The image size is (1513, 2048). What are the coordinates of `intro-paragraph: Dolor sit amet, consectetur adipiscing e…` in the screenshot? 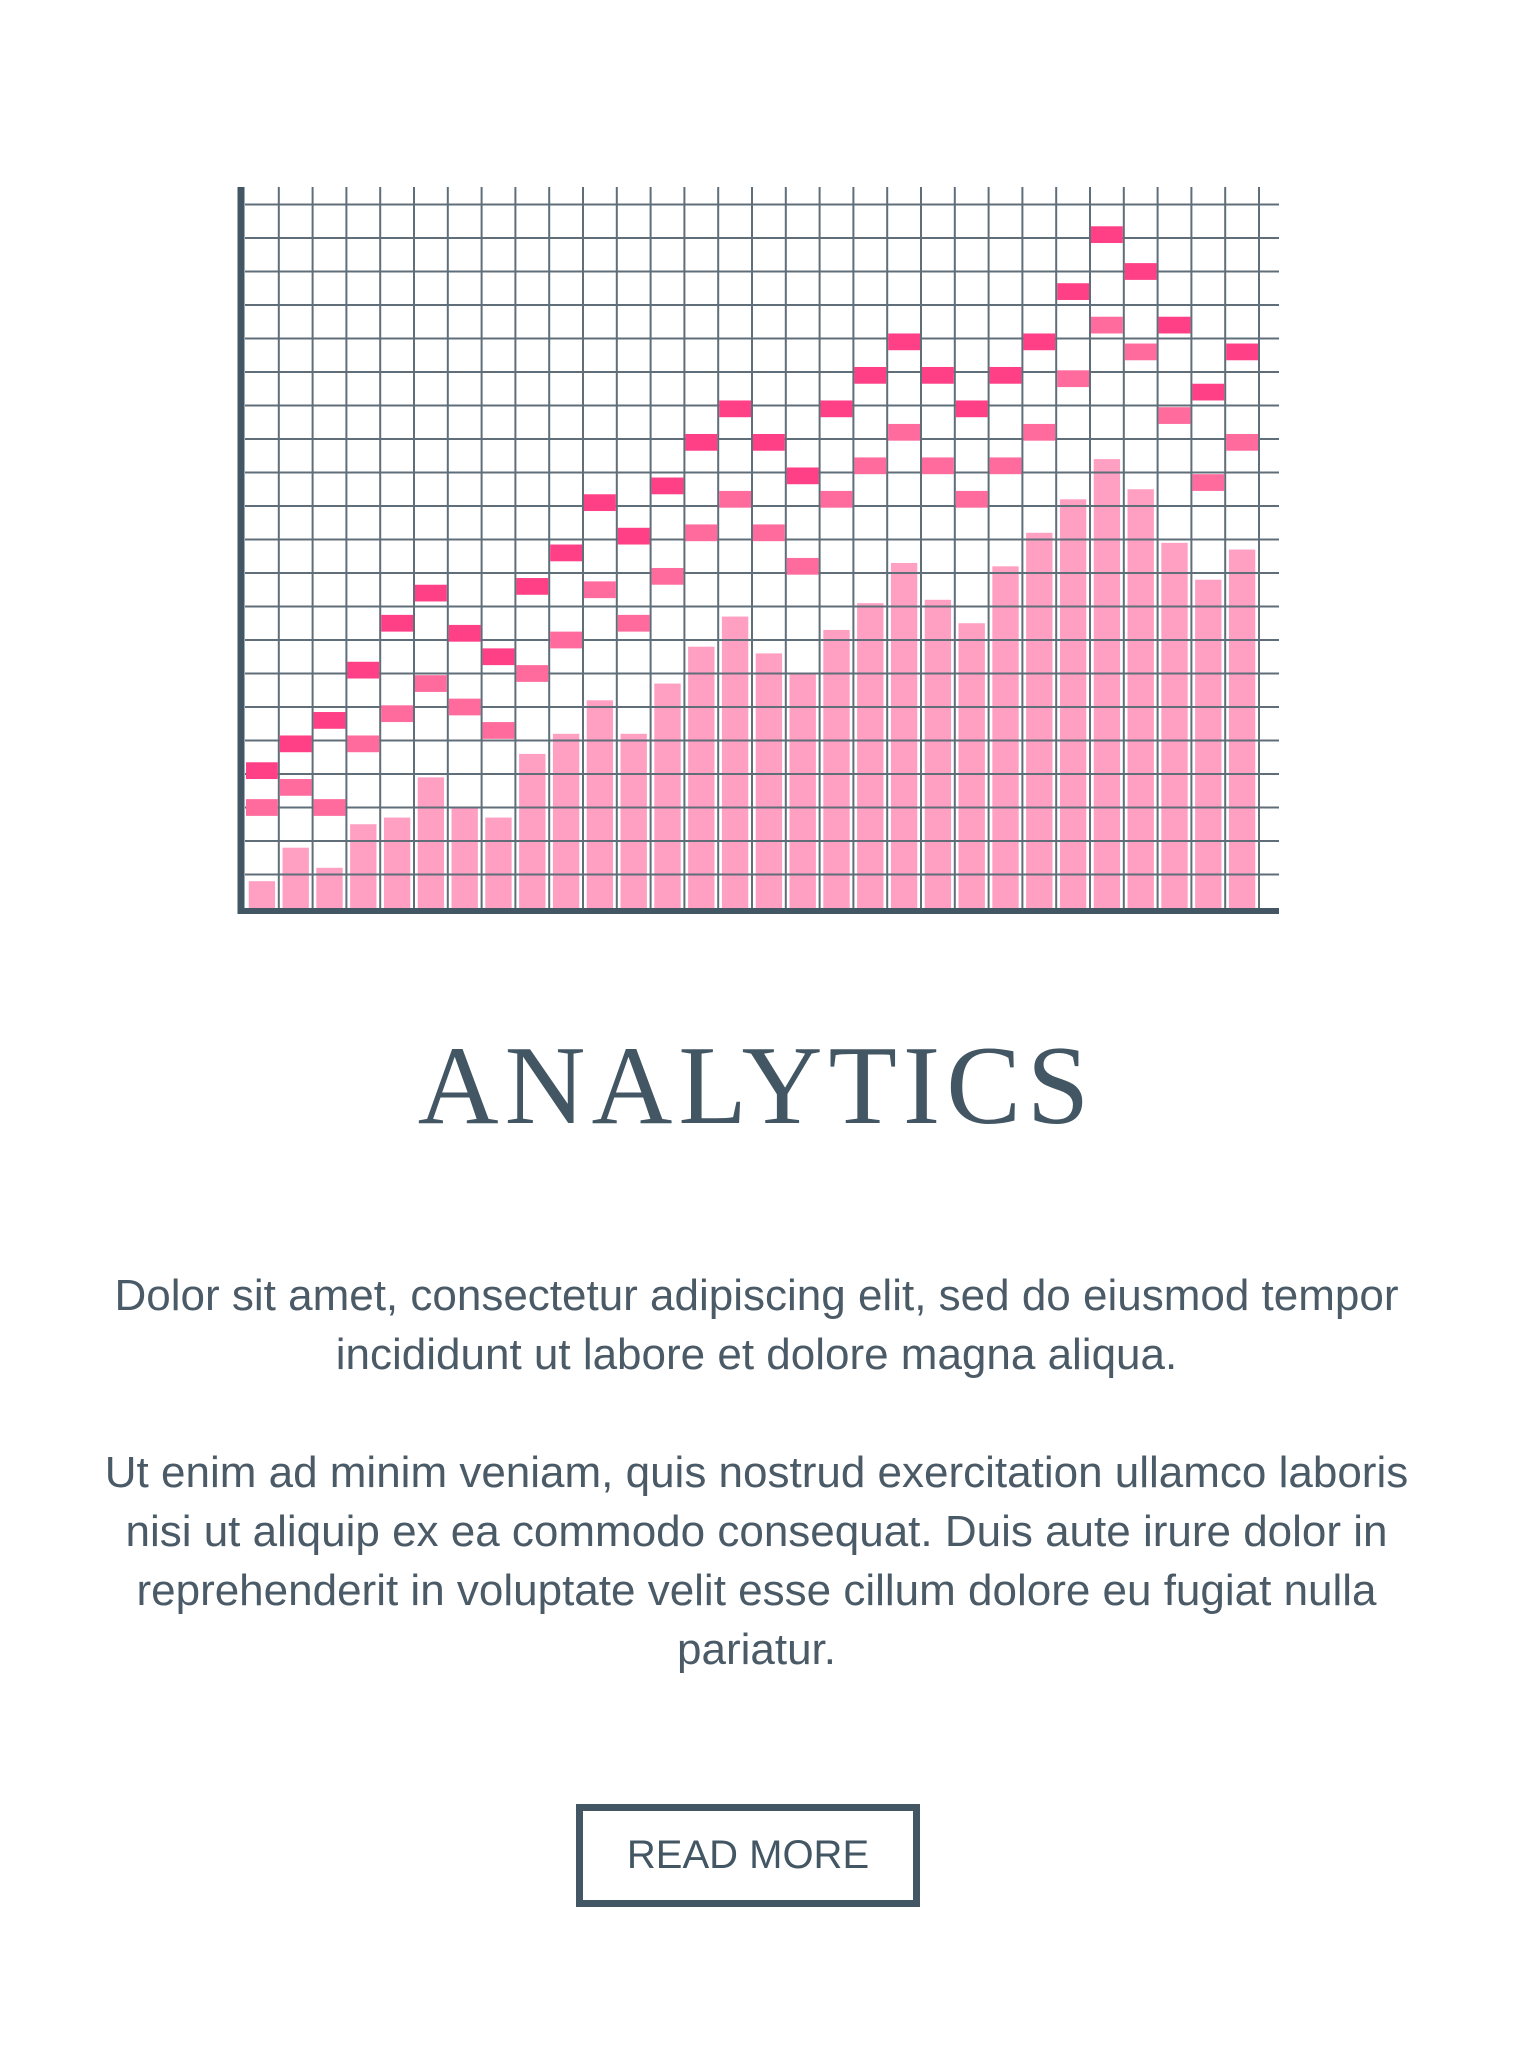 It's located at (756, 1325).